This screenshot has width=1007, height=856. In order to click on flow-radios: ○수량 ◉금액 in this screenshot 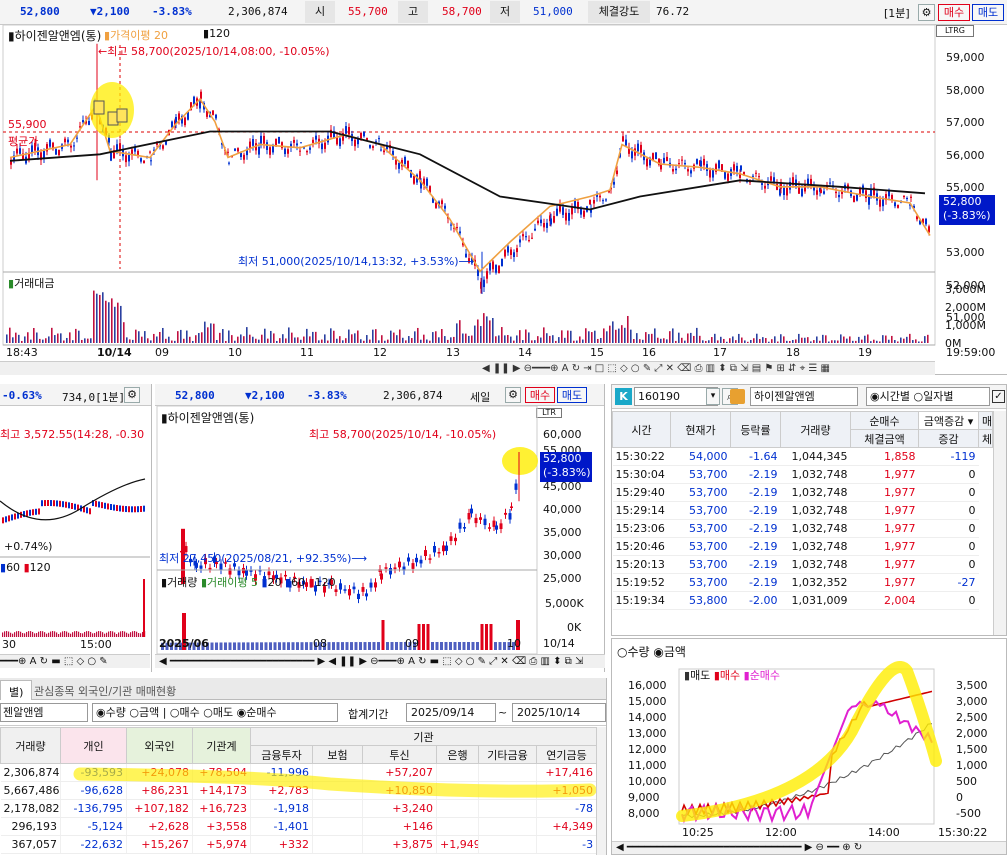, I will do `click(651, 652)`.